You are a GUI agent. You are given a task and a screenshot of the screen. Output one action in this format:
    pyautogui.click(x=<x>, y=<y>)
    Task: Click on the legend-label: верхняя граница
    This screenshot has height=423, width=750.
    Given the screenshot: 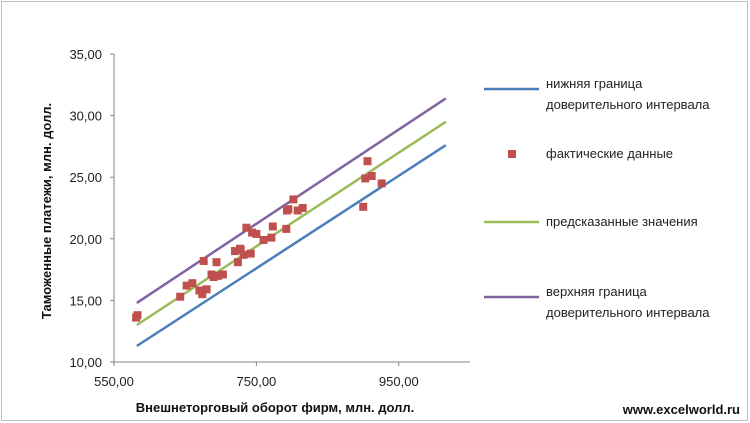 What is the action you would take?
    pyautogui.click(x=597, y=291)
    